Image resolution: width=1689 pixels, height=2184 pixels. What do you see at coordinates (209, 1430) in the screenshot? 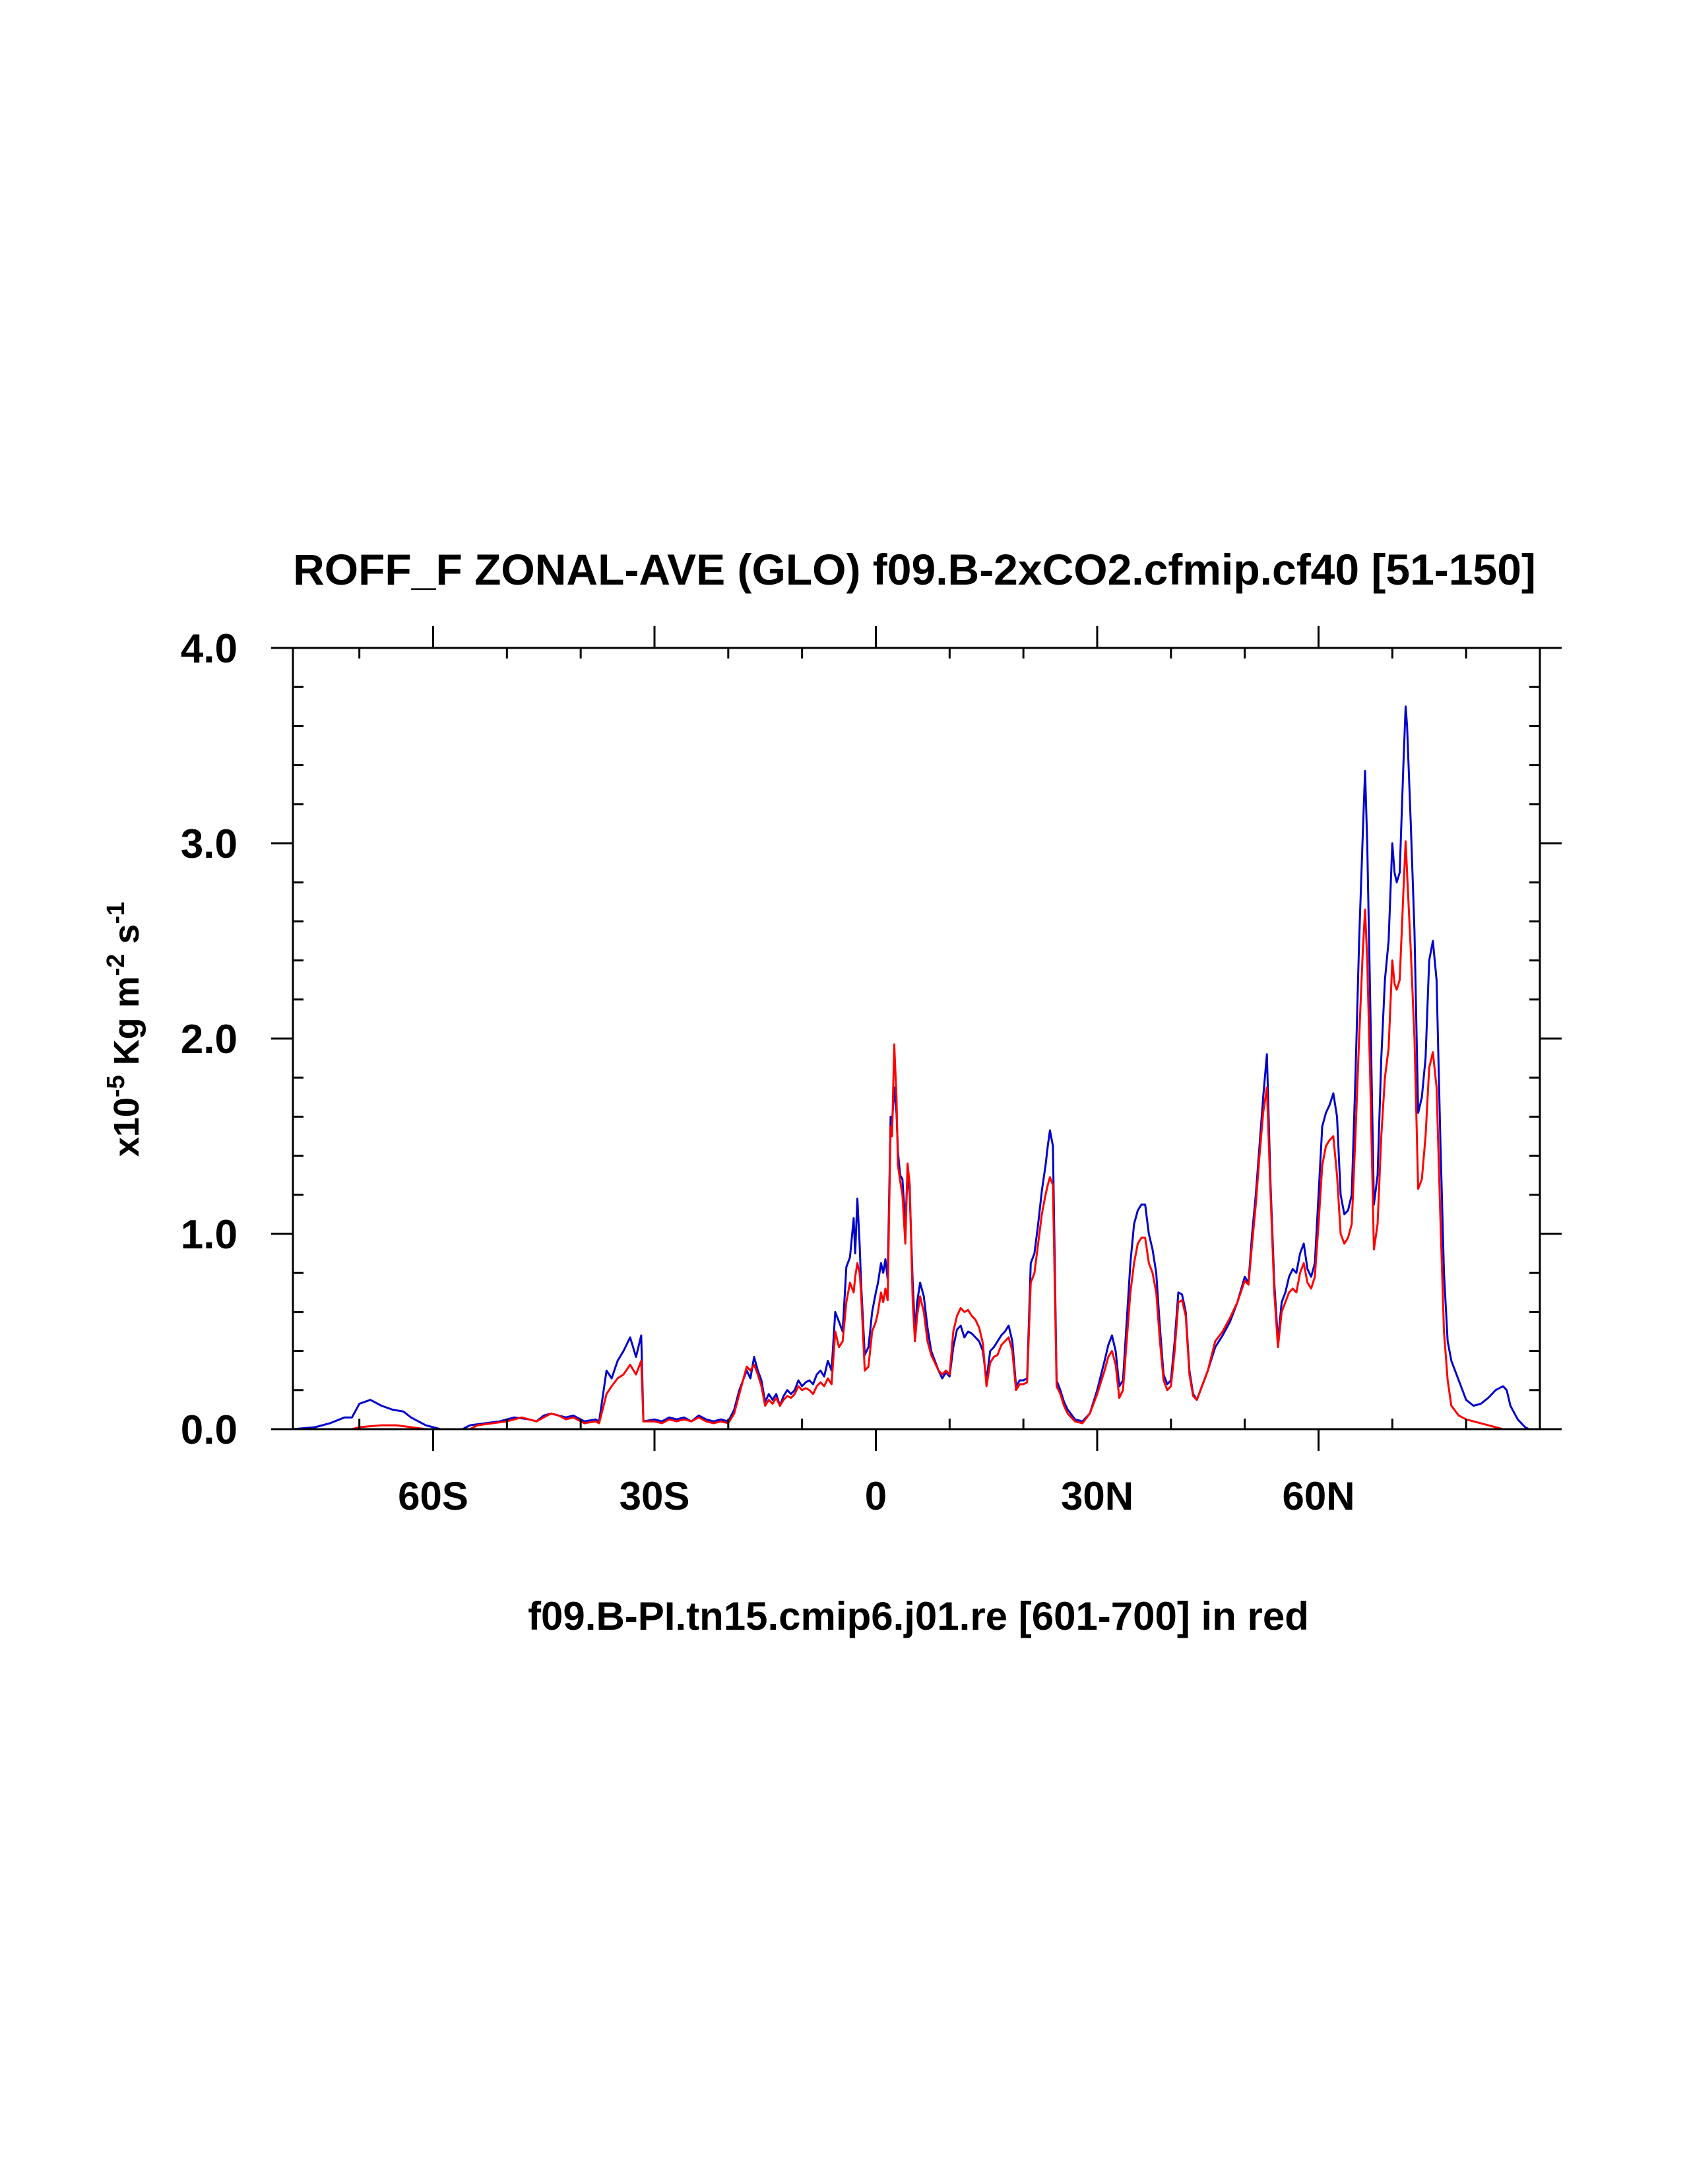
I see `y-tick-label: 0.0` at bounding box center [209, 1430].